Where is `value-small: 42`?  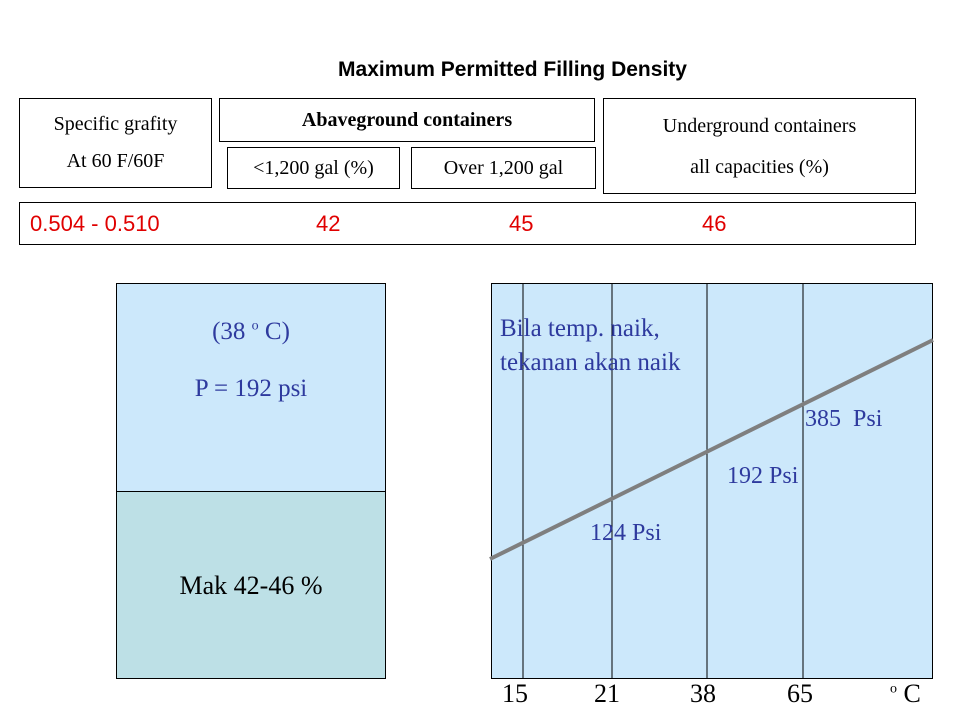
value-small: 42 is located at coordinates (328, 223).